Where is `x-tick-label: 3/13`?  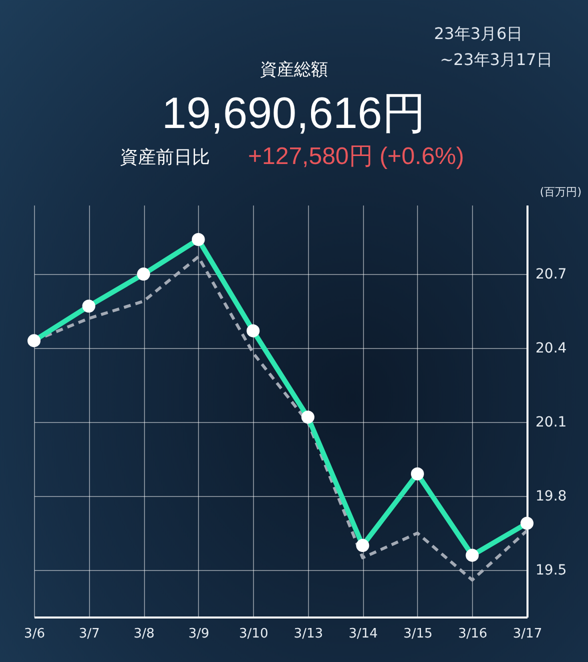 x-tick-label: 3/13 is located at coordinates (308, 634).